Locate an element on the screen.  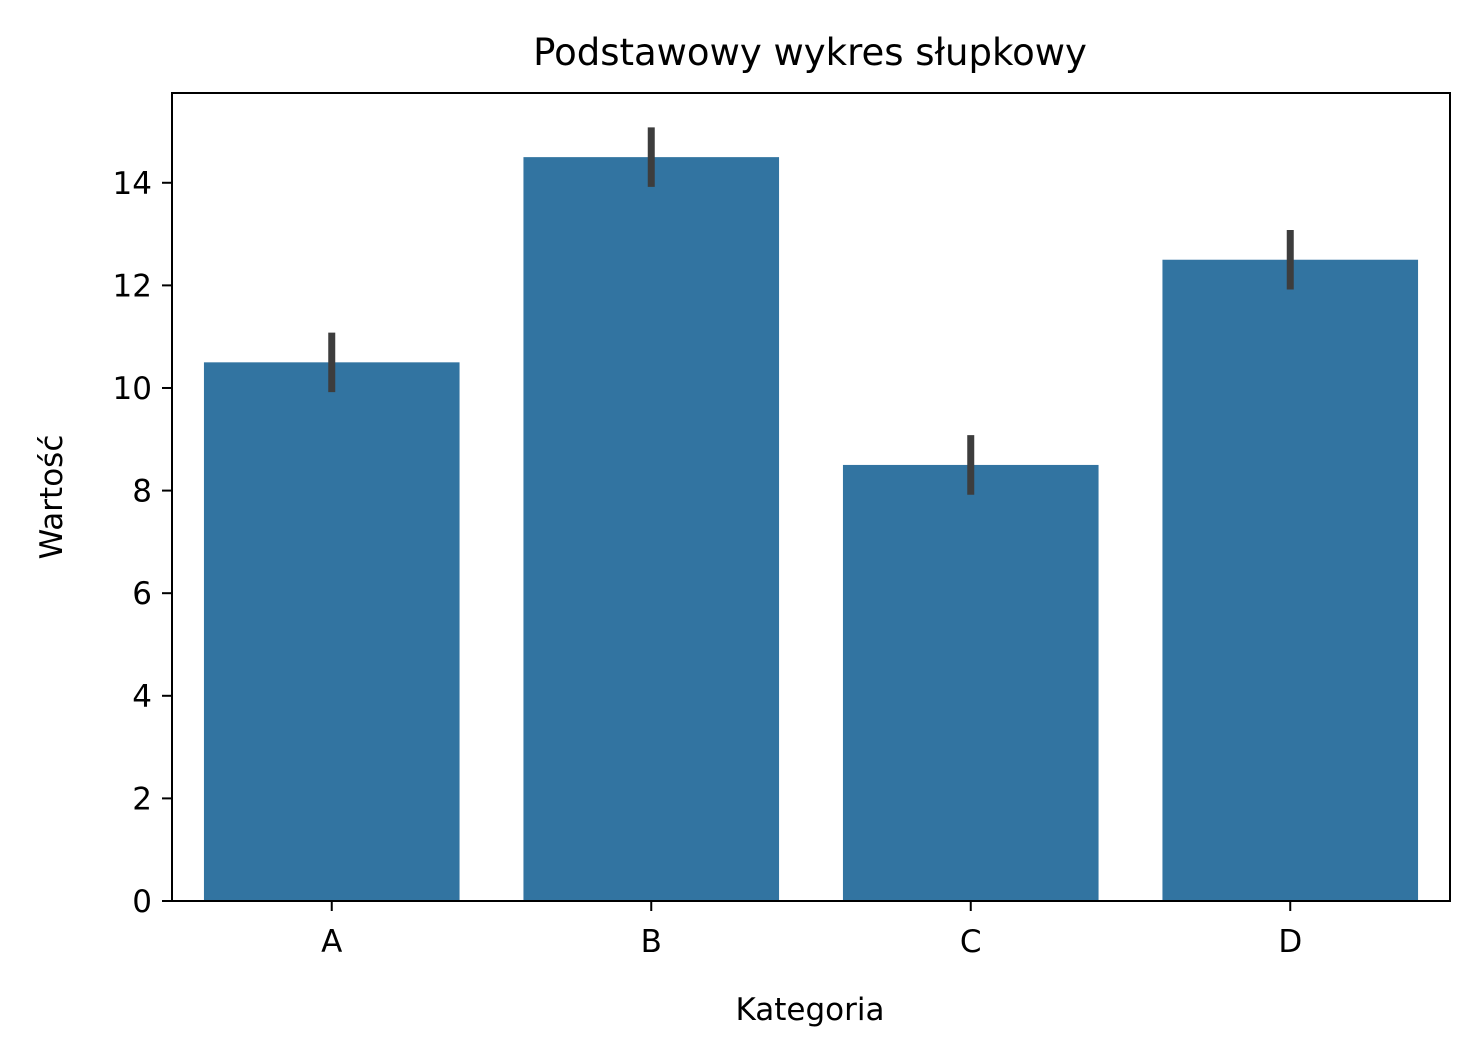
bar-d is located at coordinates (1290, 580).